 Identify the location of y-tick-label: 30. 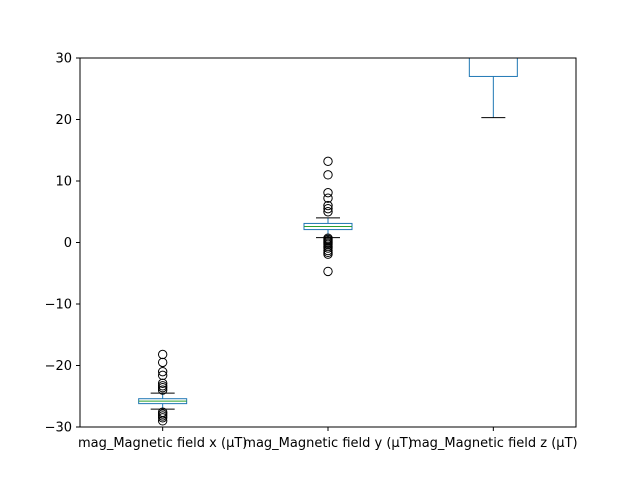
(63, 59).